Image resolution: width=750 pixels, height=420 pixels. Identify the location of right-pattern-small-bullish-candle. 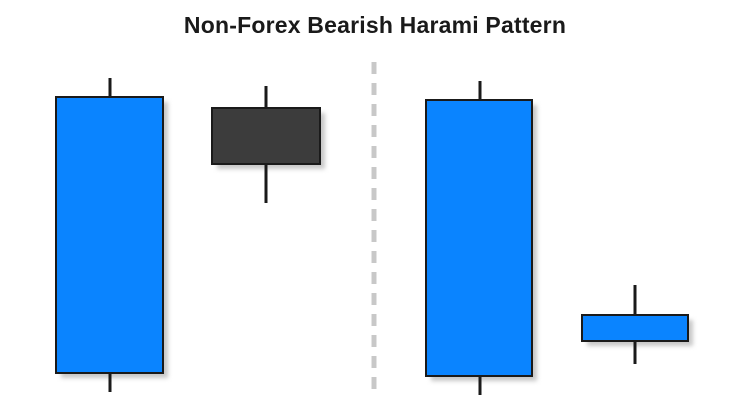
(637, 324).